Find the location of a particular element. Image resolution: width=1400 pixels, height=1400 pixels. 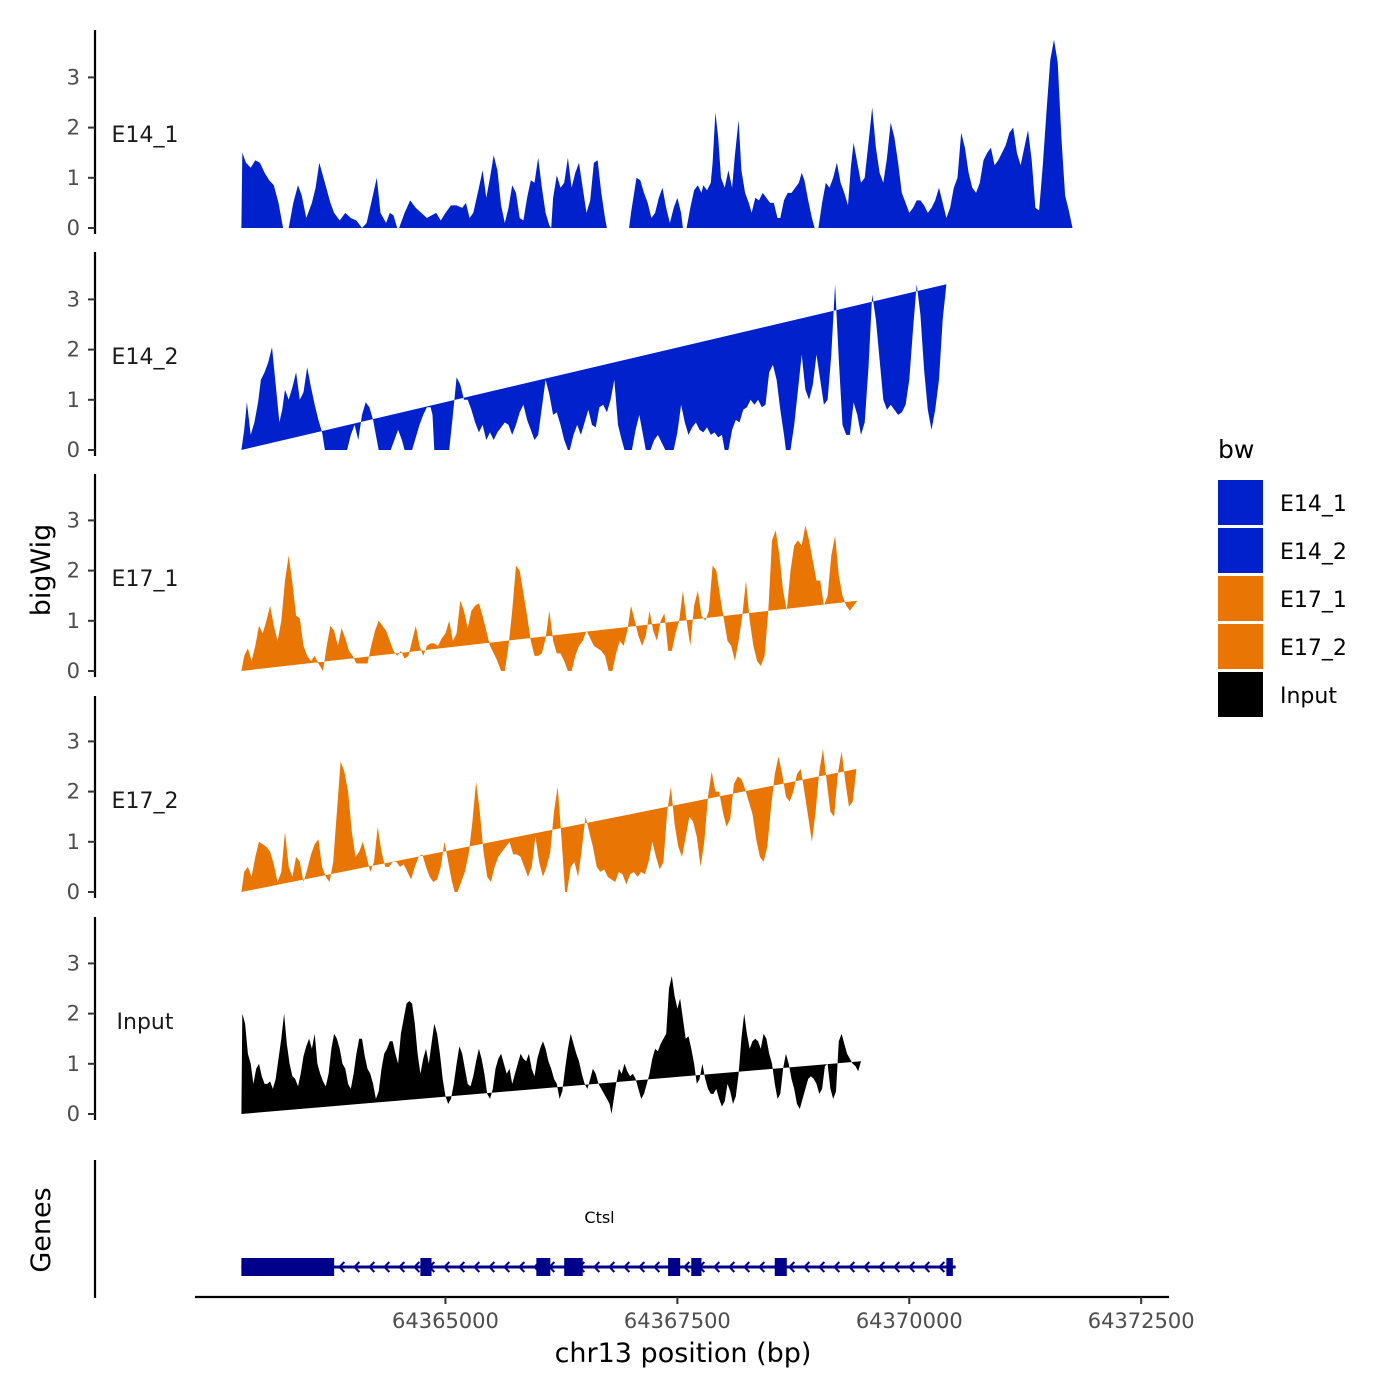

legend-label-E14_1: E14_1 is located at coordinates (1313, 504).